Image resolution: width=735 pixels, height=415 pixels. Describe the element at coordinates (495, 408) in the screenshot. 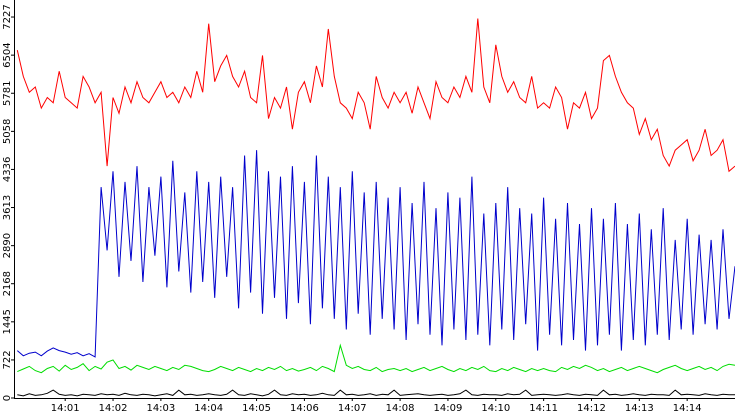

I see `x-tick-label: 14:10` at that location.